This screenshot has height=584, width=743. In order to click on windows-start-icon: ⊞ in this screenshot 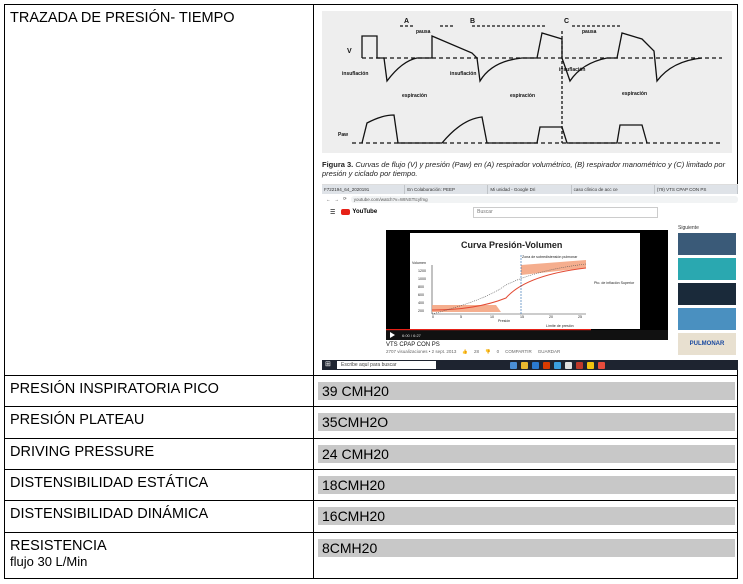, I will do `click(328, 364)`.